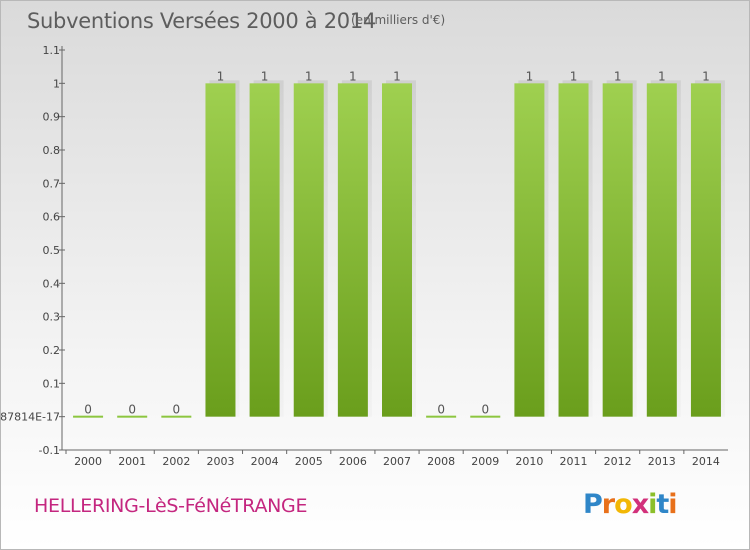  I want to click on y-tick-label: 0.9, so click(52, 117).